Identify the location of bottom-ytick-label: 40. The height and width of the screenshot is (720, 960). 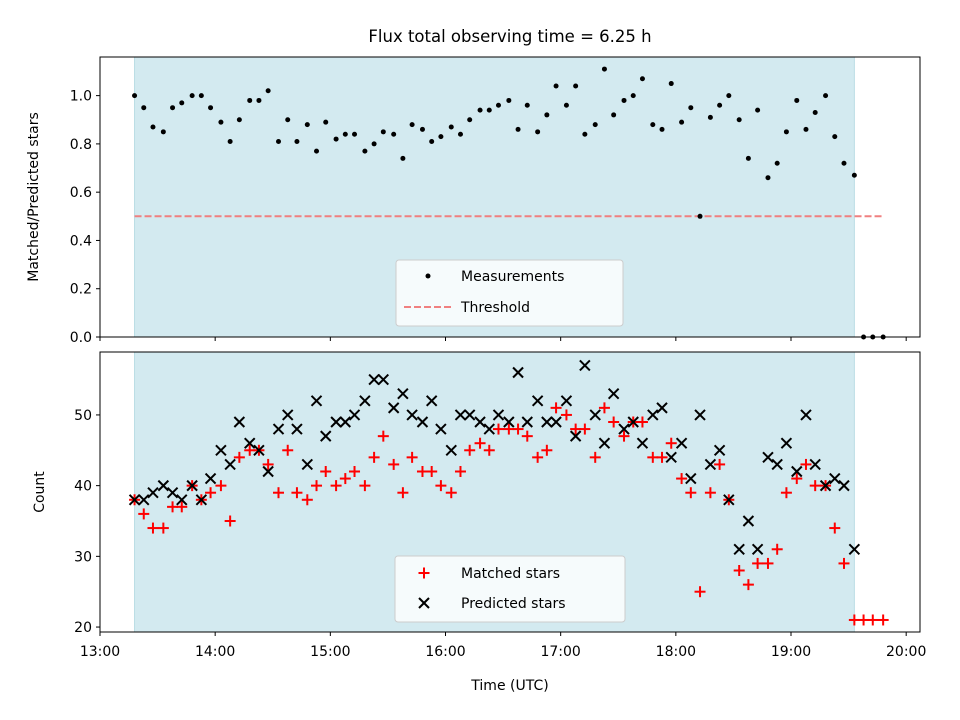
(83, 487).